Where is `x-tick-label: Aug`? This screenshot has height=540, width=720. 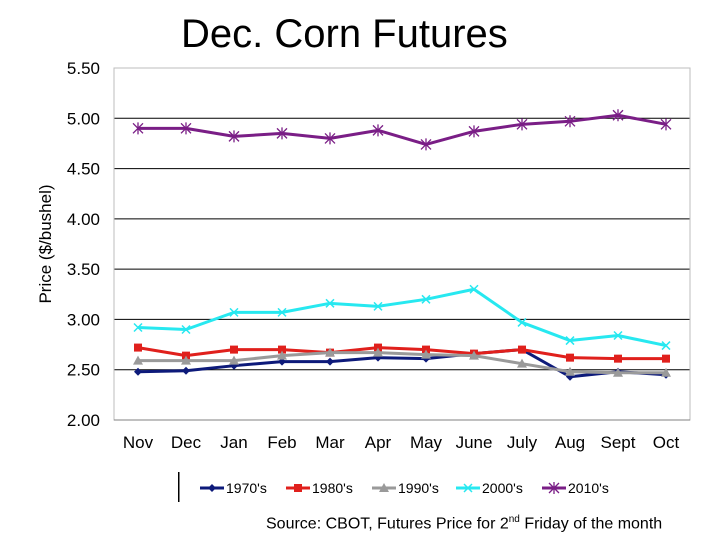 x-tick-label: Aug is located at coordinates (570, 442).